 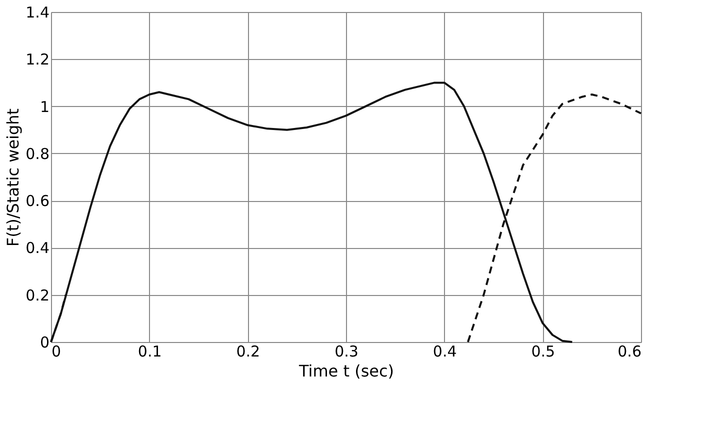 I want to click on y-axis-title: F(t)/Static weight, so click(x=13, y=177).